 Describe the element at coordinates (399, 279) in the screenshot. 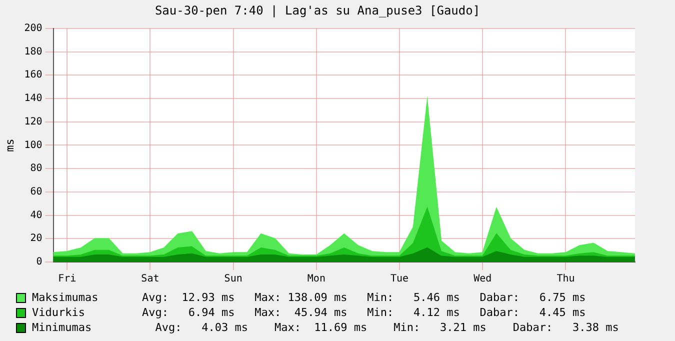

I see `x-tick-label: Tue` at that location.